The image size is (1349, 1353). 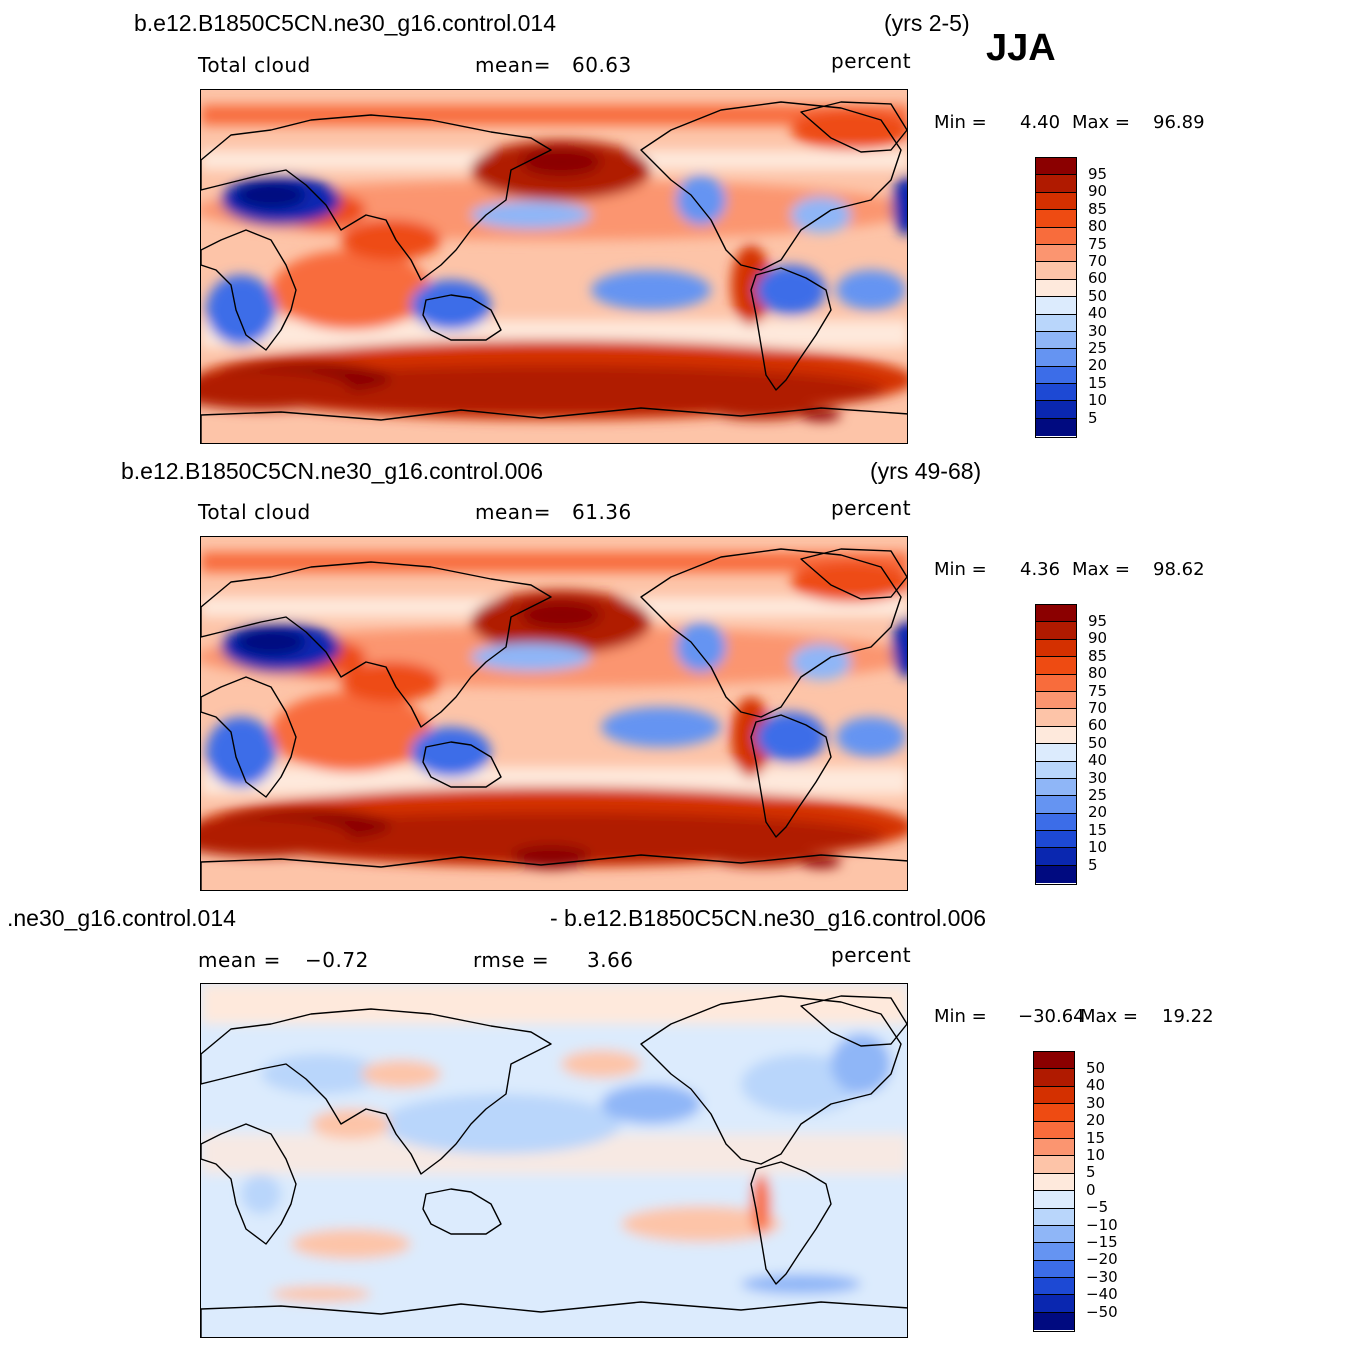 What do you see at coordinates (554, 1160) in the screenshot?
I see `panel3-map` at bounding box center [554, 1160].